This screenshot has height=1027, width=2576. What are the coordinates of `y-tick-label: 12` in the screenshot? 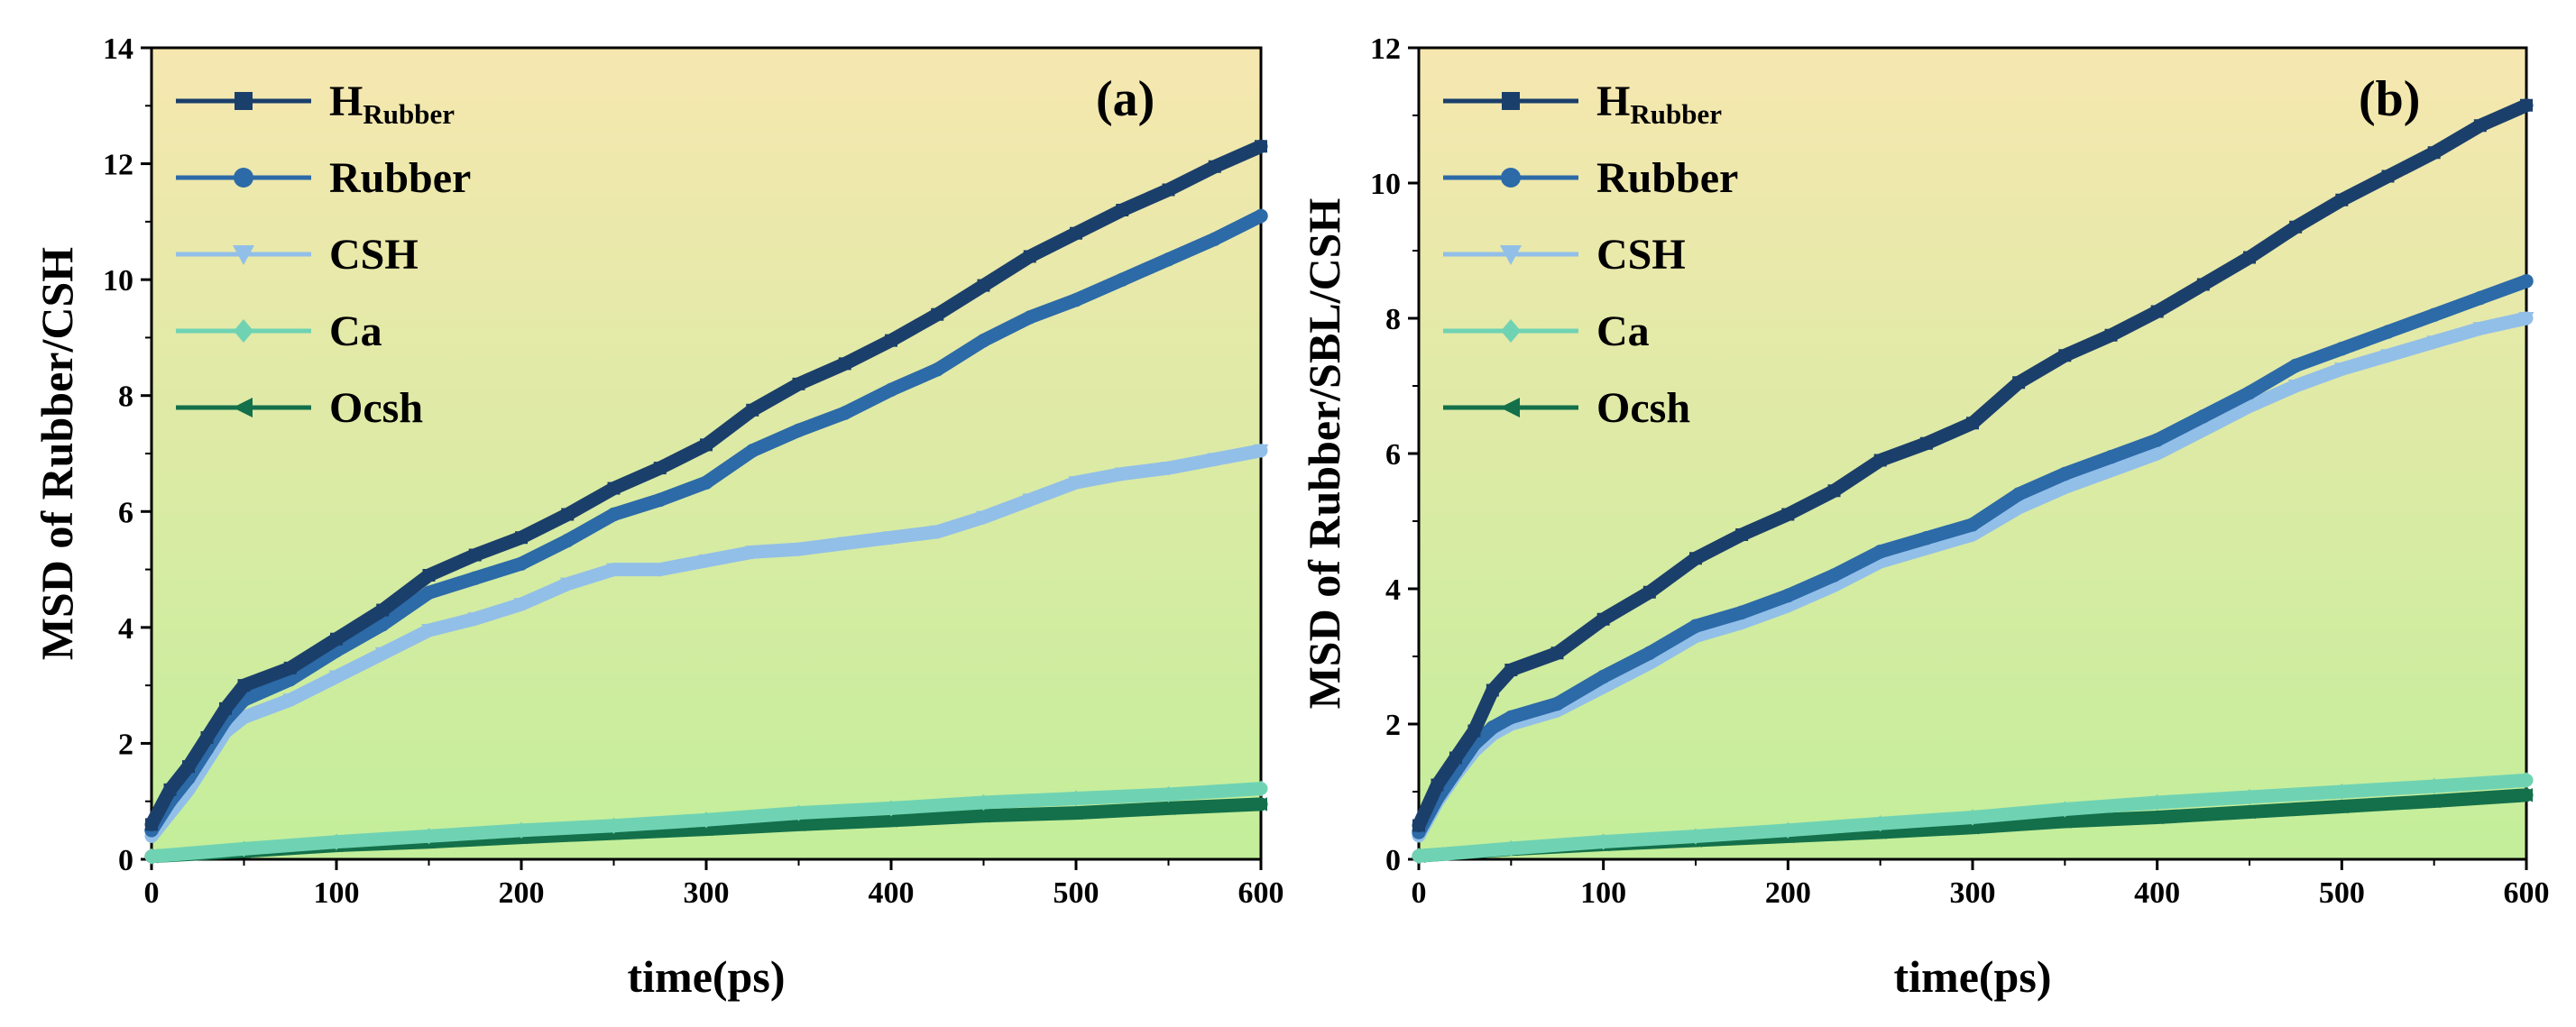 It's located at (1385, 49).